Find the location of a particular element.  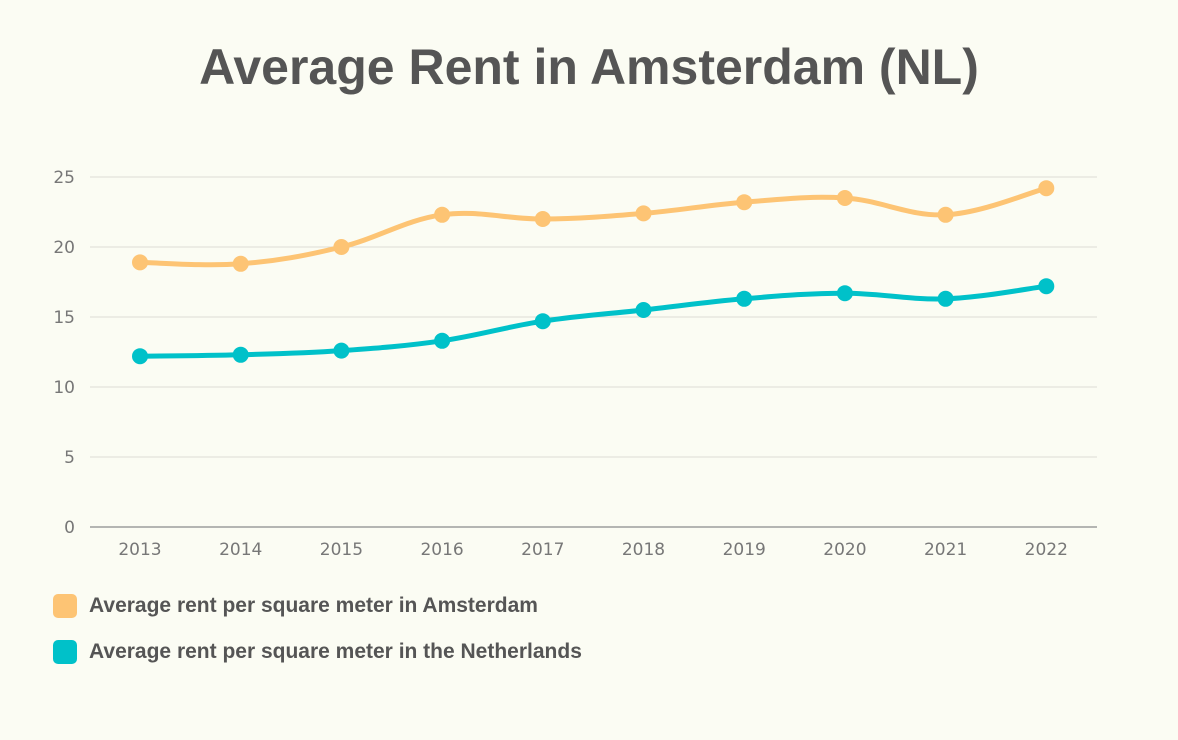

y-tick-labels: 0 5 10 15 20 25 is located at coordinates (64, 353).